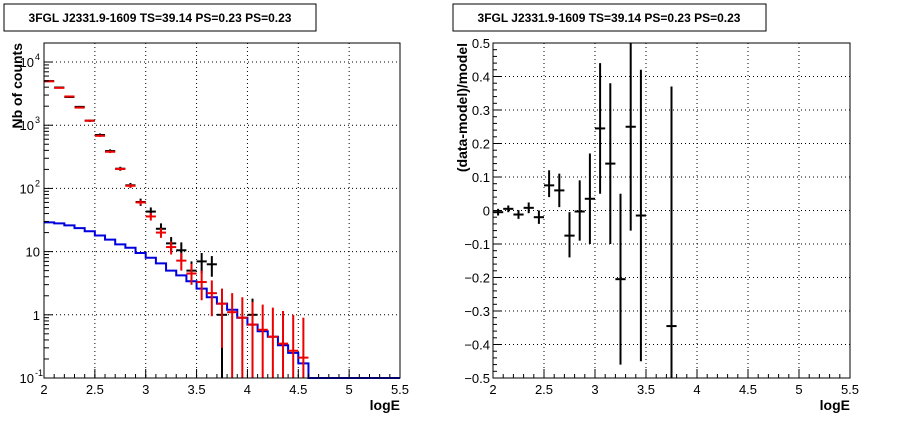  What do you see at coordinates (477, 278) in the screenshot?
I see `right-y-tick-label: −0.2` at bounding box center [477, 278].